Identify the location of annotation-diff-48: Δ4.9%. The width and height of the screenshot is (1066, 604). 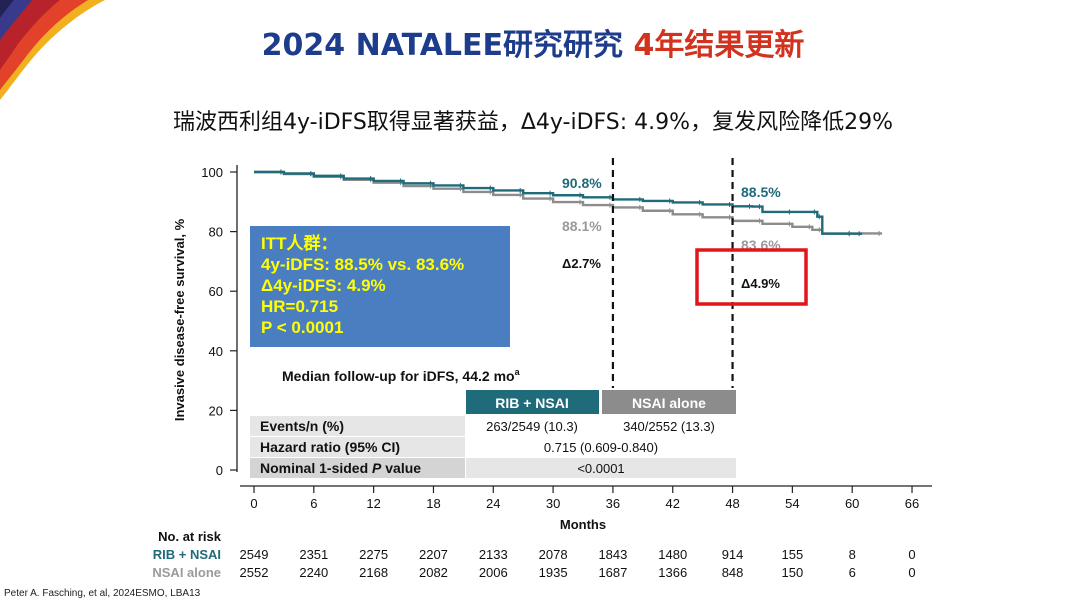
(760, 283).